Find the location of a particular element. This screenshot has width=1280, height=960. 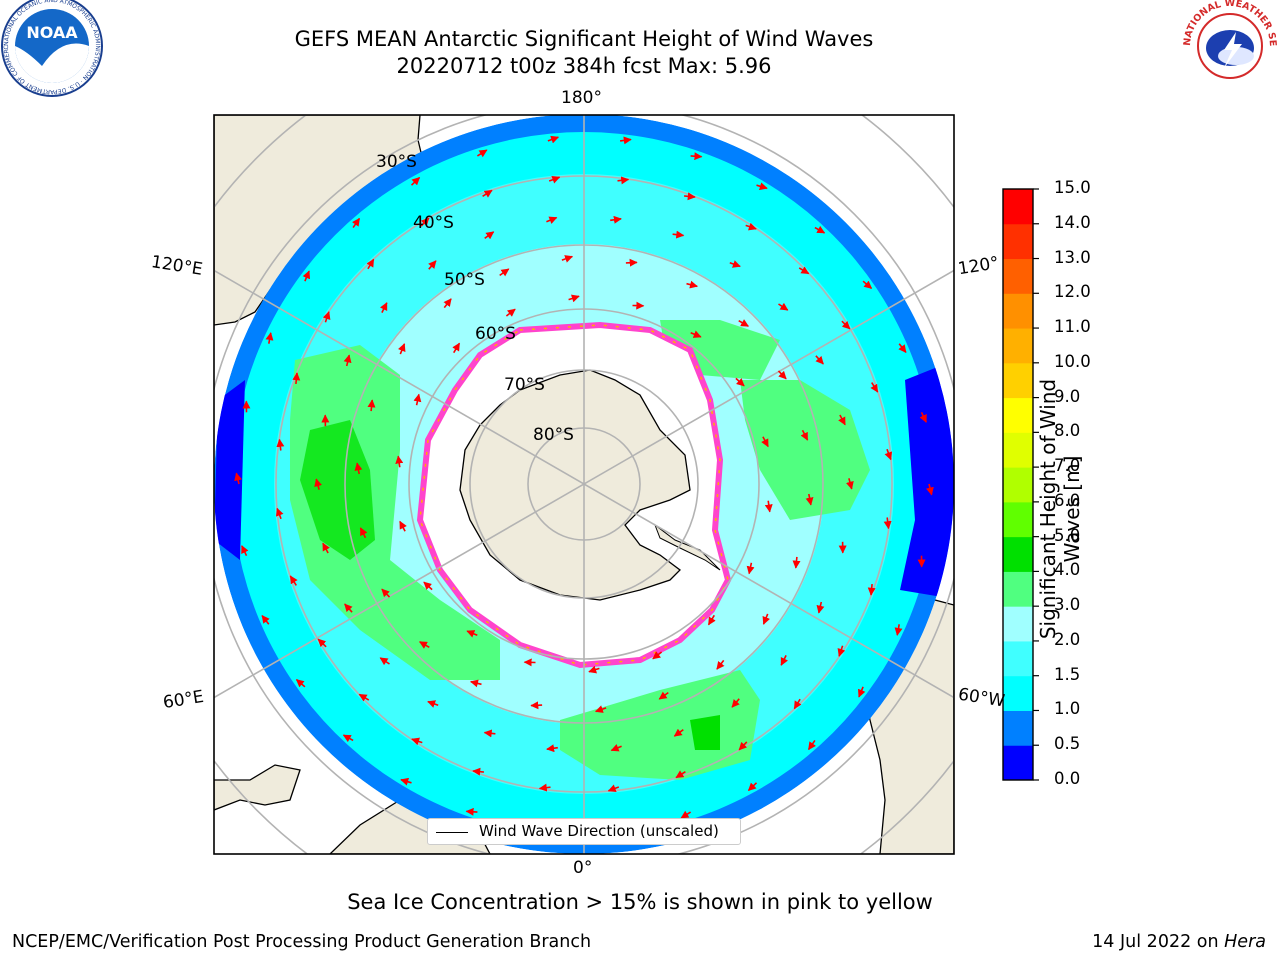

colorbar-tick-label: 7.0 is located at coordinates (1067, 466).